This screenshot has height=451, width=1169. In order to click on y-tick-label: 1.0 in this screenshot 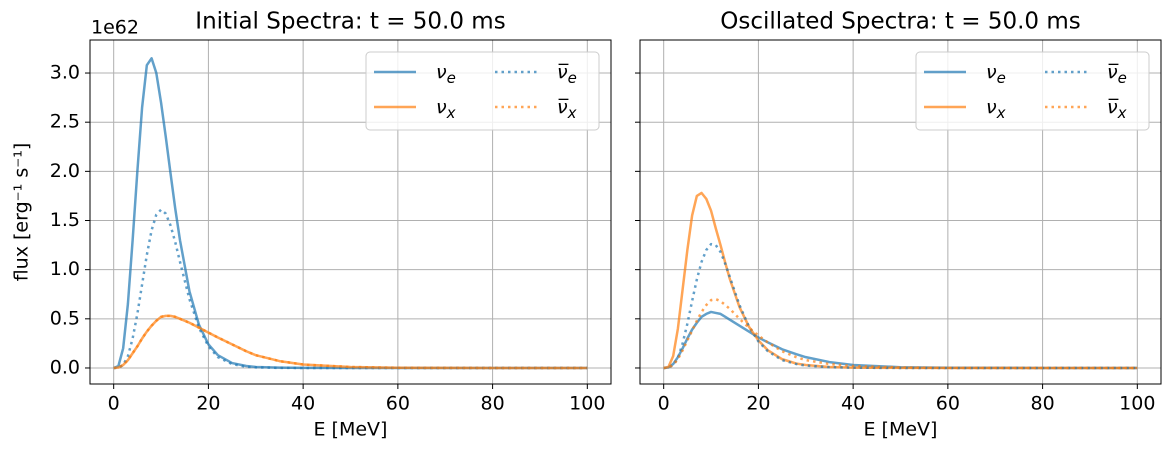, I will do `click(65, 269)`.